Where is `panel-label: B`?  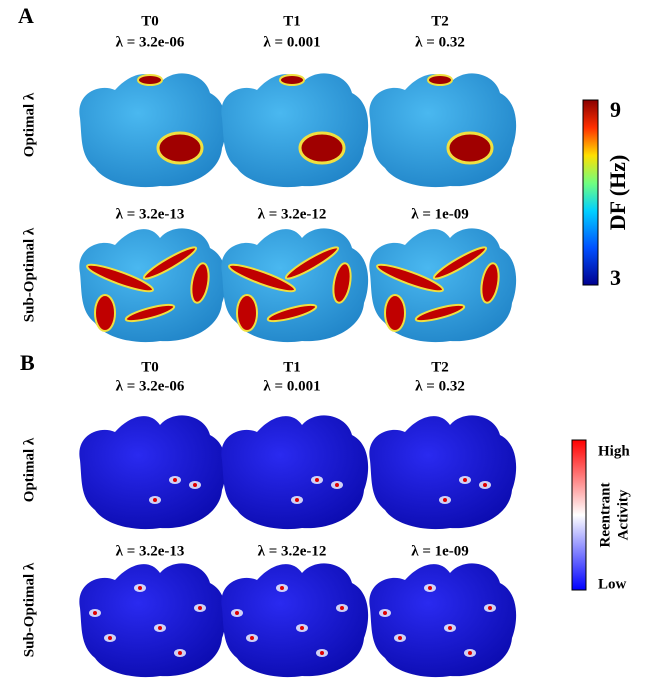
panel-label: B is located at coordinates (27, 362).